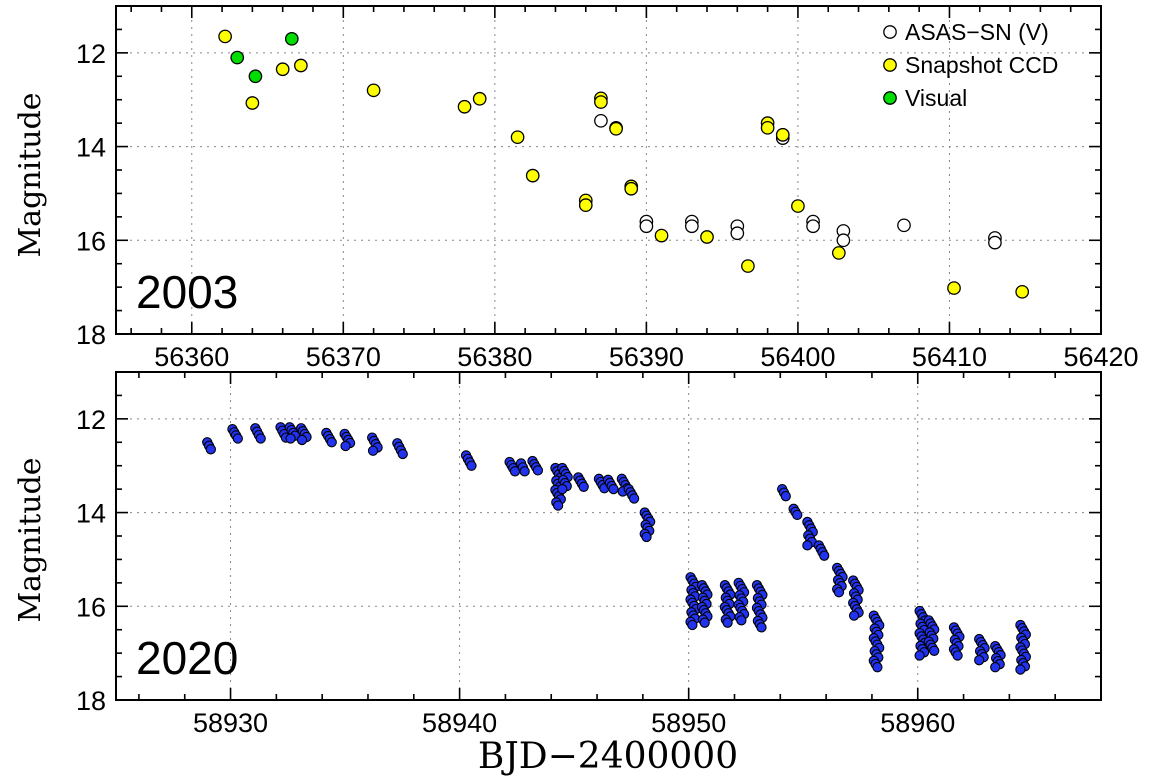  What do you see at coordinates (459, 723) in the screenshot?
I see `x-tick-label: 58940` at bounding box center [459, 723].